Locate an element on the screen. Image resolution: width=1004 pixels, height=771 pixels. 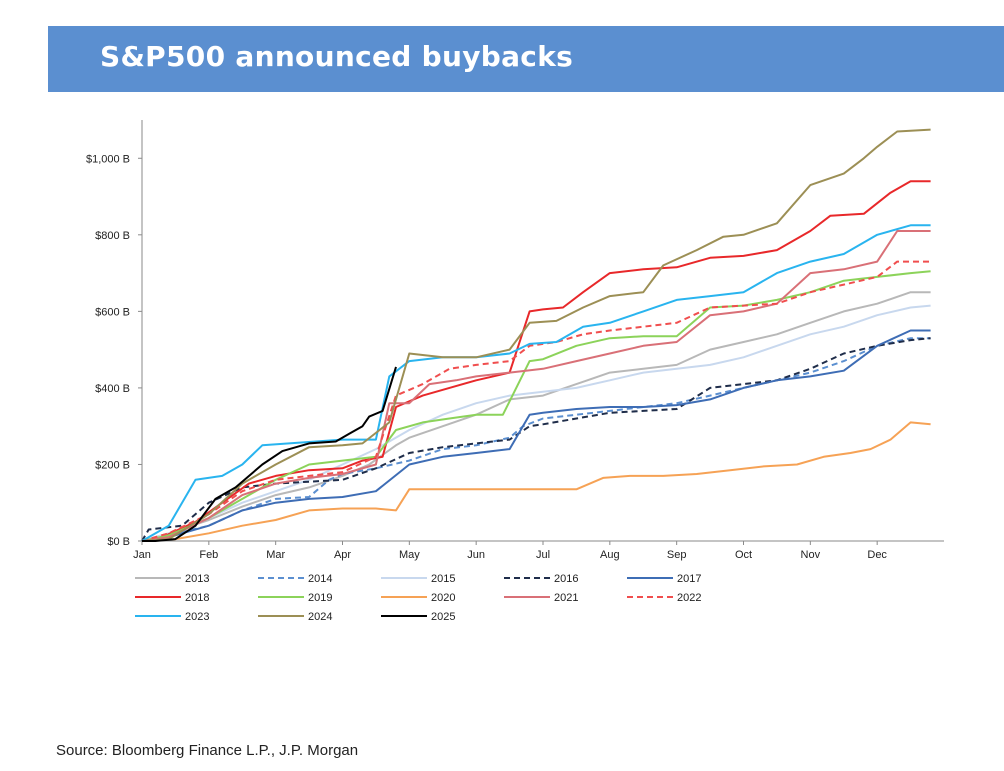
legend-label-2023: 2023 is located at coordinates (197, 617).